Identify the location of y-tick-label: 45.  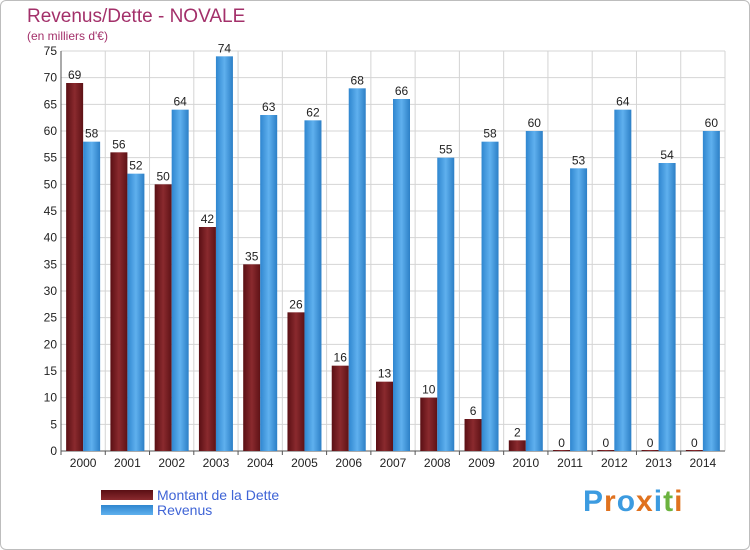
(51, 211).